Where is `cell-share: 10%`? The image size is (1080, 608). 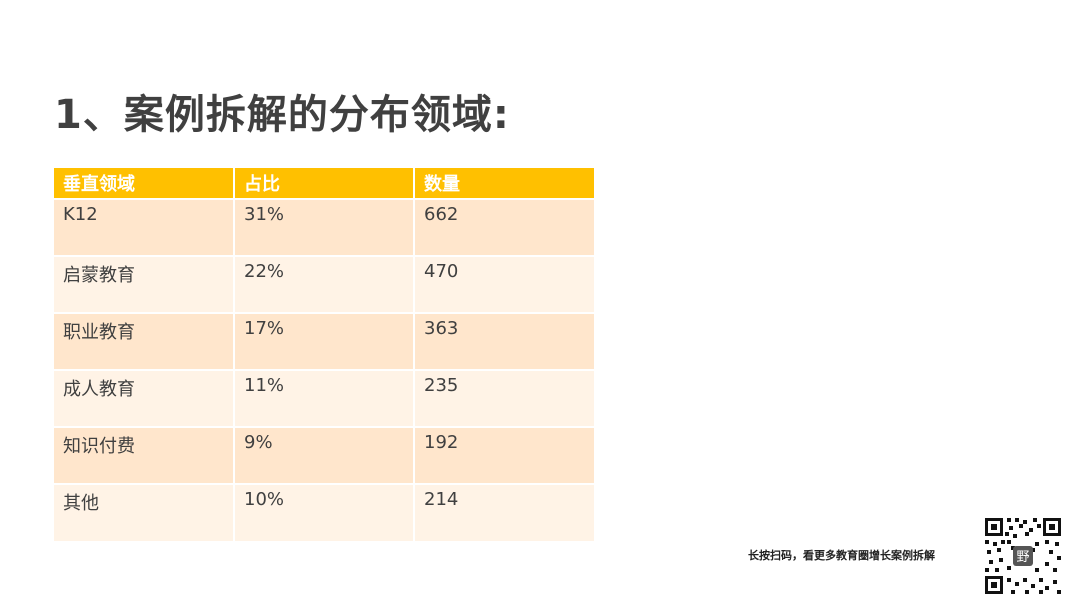 cell-share: 10% is located at coordinates (324, 512).